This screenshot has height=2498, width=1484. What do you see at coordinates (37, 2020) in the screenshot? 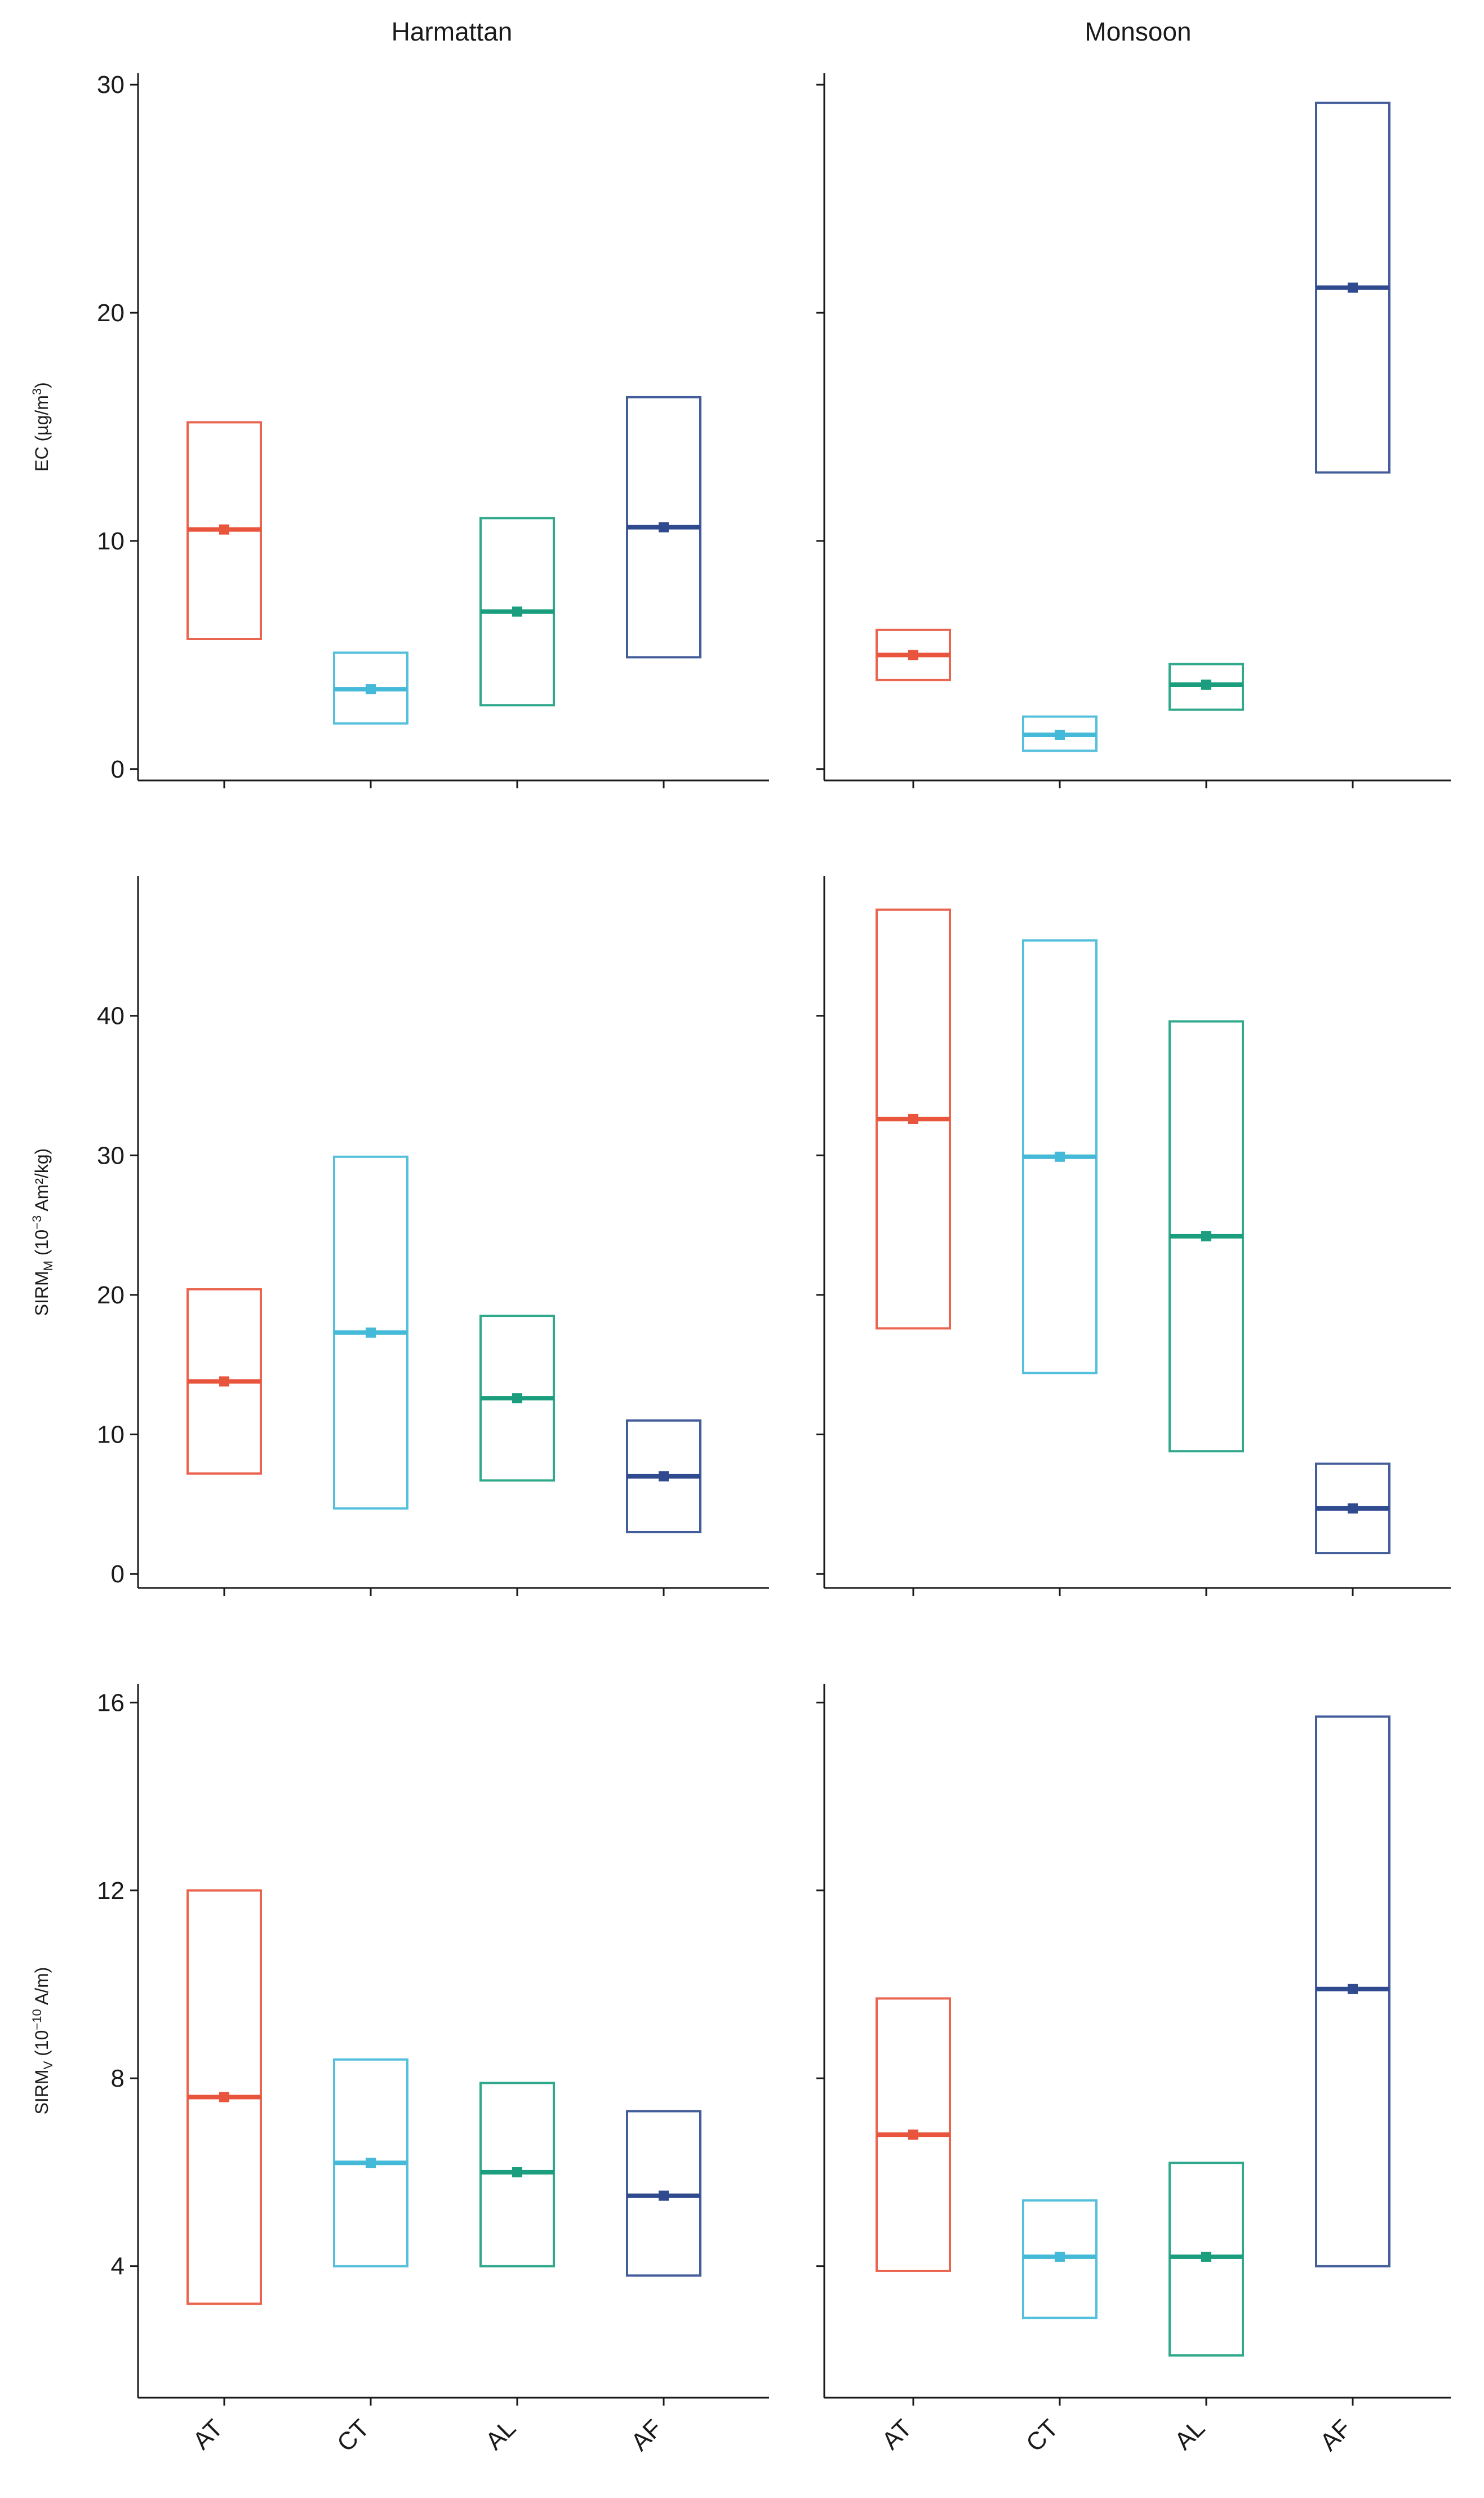
I see `y-axis-title-superscript: −10` at bounding box center [37, 2020].